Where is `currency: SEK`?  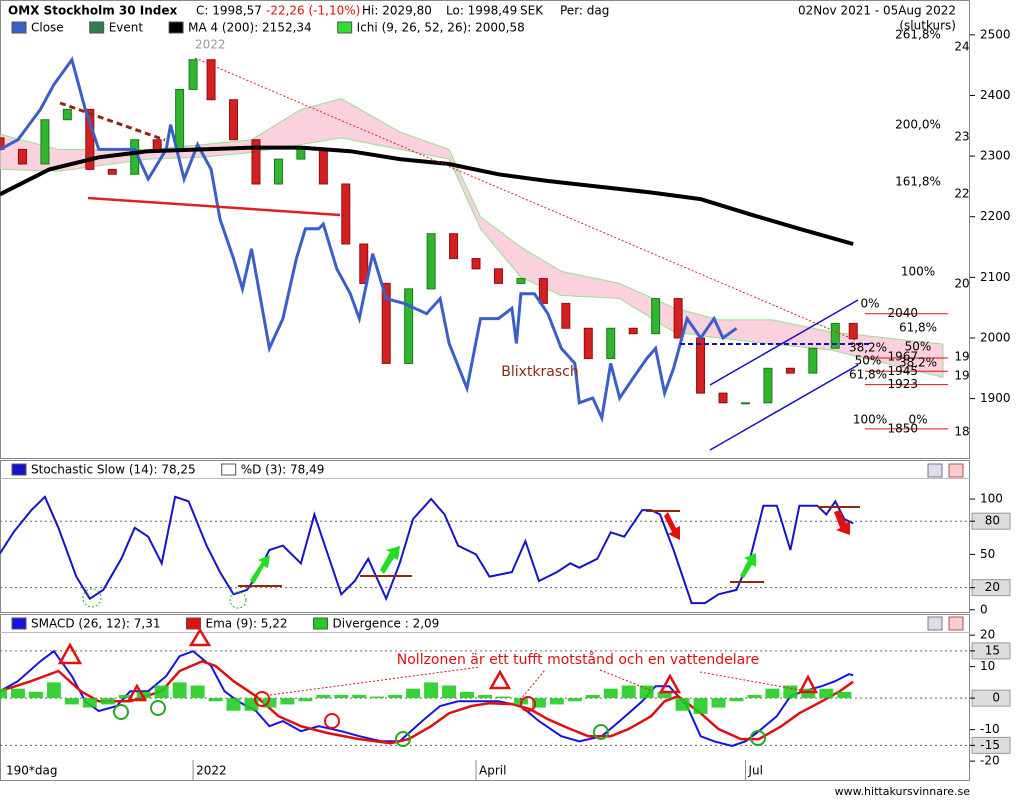
currency: SEK is located at coordinates (532, 11).